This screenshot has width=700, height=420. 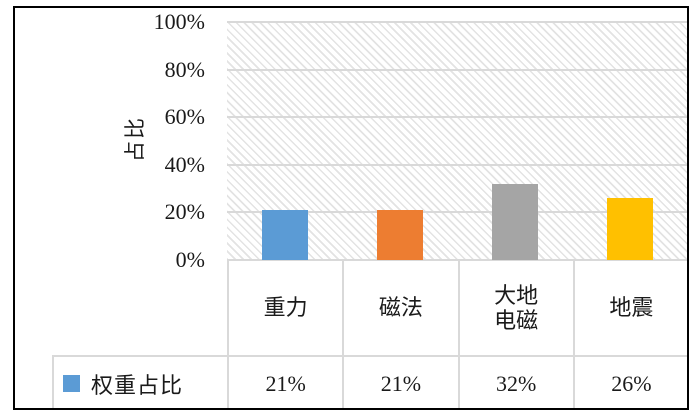 I want to click on legend-cell: 权重占比, so click(x=140, y=383).